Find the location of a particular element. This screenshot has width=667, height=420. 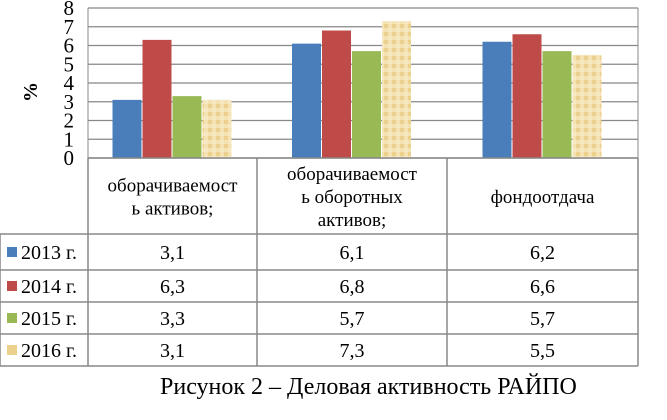

bar-2016-cat2 is located at coordinates (587, 106).